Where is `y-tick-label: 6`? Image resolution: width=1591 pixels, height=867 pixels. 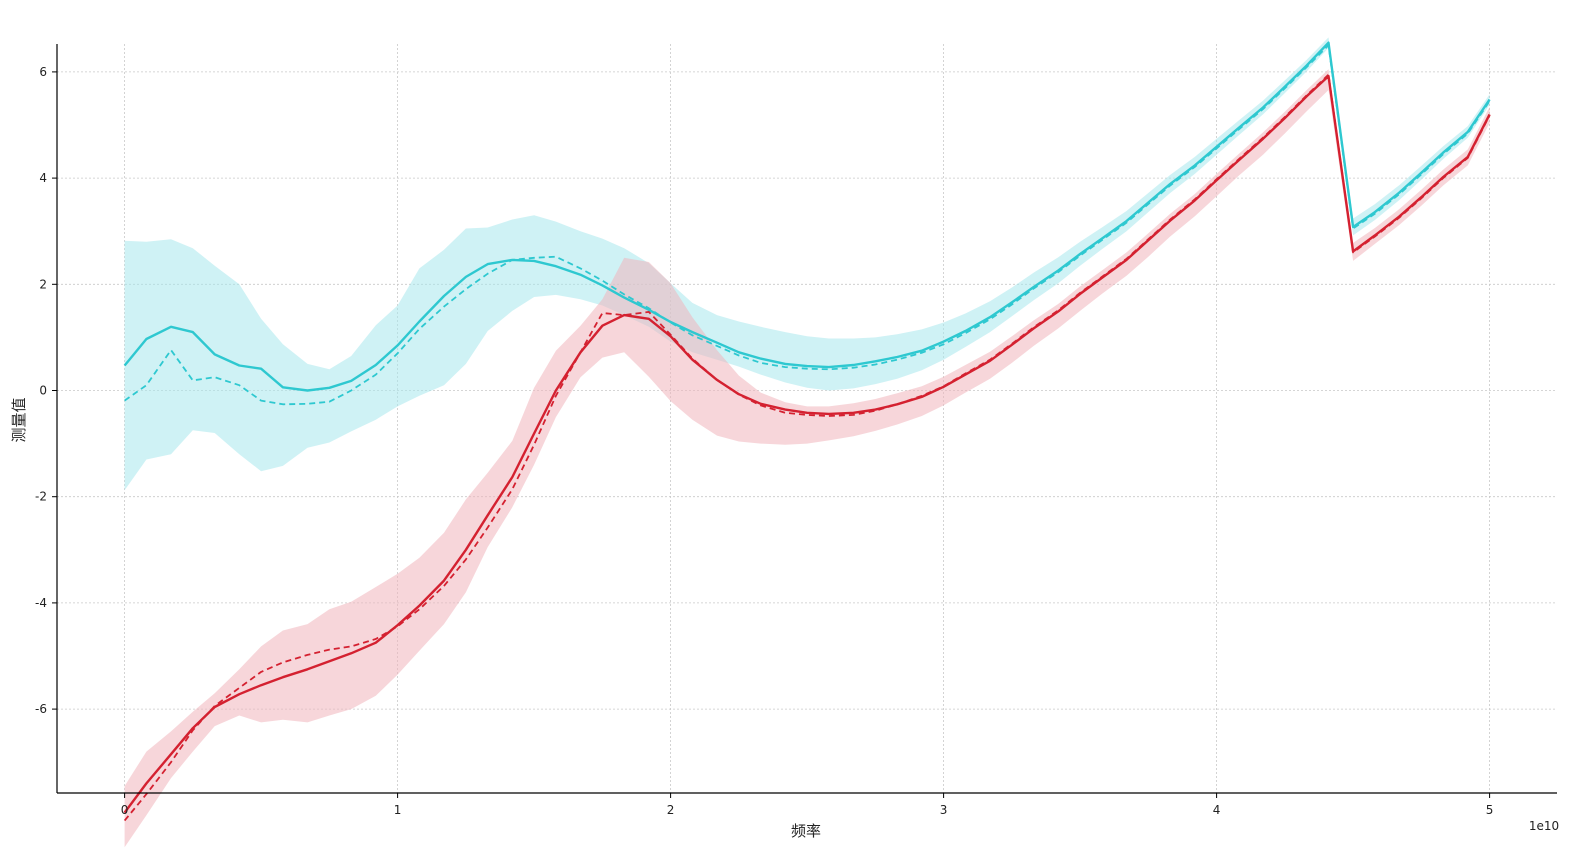 y-tick-label: 6 is located at coordinates (43, 72).